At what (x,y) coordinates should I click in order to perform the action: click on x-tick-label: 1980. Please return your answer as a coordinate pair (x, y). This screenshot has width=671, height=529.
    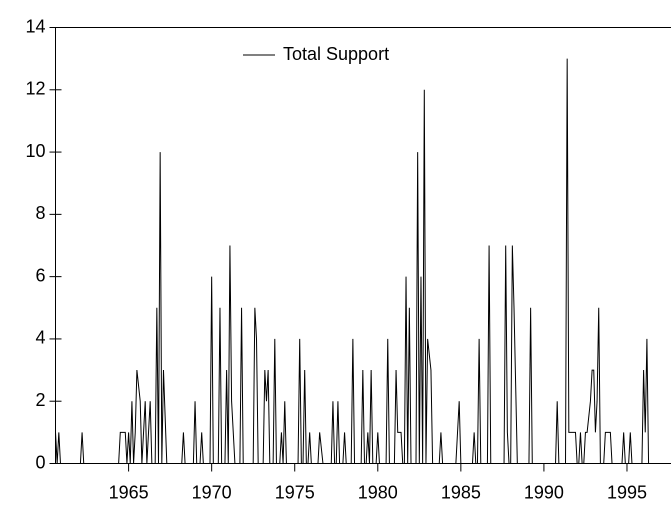
    Looking at the image, I should click on (378, 492).